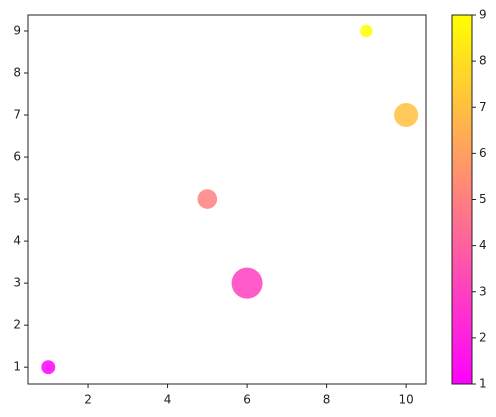  What do you see at coordinates (168, 400) in the screenshot?
I see `x-tick-label: 4` at bounding box center [168, 400].